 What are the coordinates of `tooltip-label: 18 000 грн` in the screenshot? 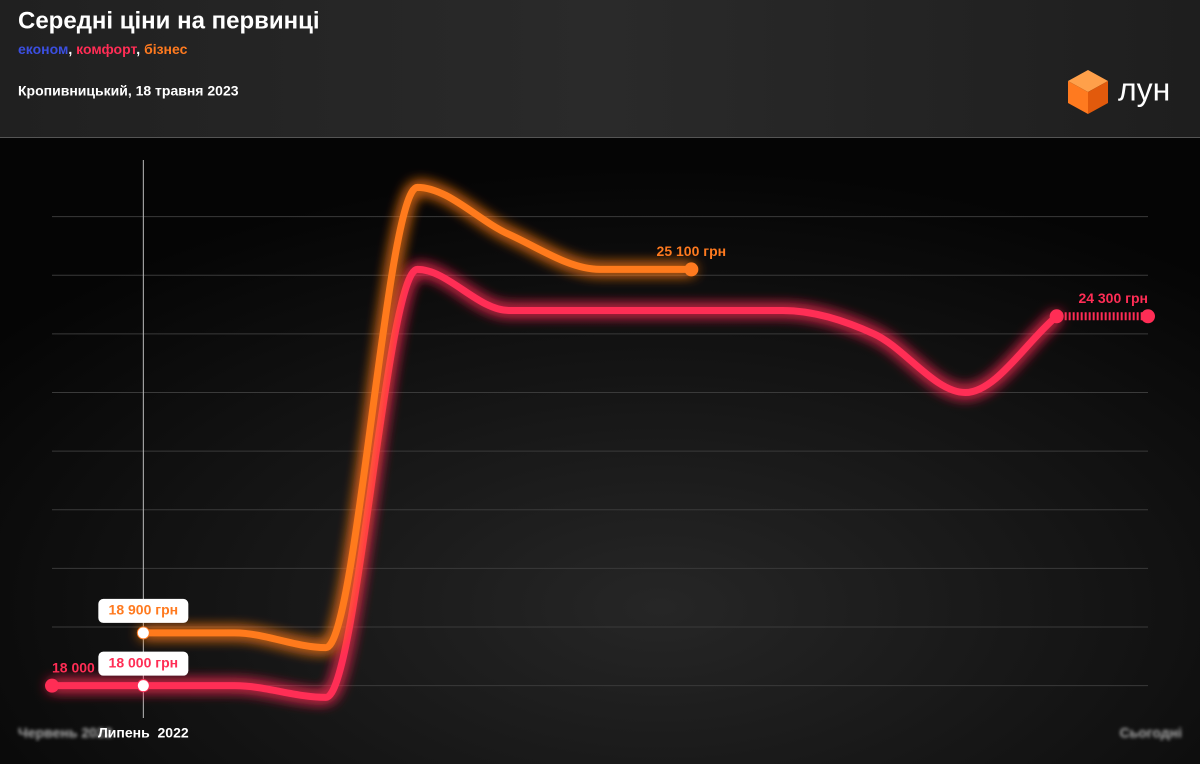 It's located at (144, 662).